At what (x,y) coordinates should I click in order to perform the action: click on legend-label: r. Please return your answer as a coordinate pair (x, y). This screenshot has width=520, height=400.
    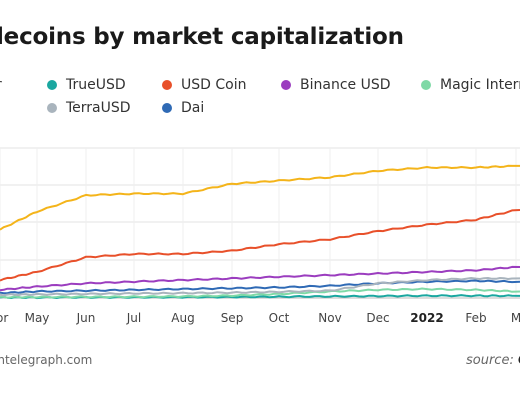
    Looking at the image, I should click on (1, 85).